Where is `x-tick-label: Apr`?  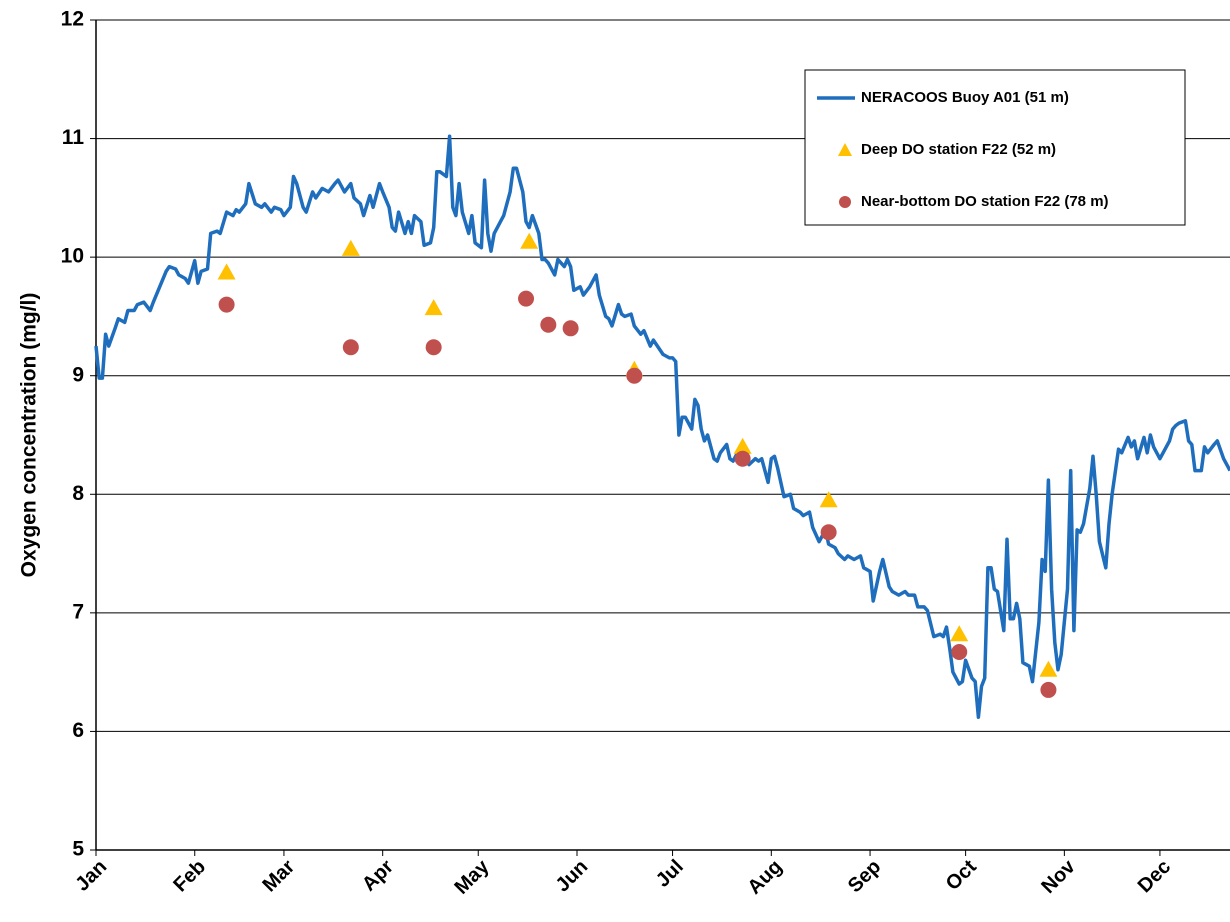
x-tick-label: Apr is located at coordinates (378, 876).